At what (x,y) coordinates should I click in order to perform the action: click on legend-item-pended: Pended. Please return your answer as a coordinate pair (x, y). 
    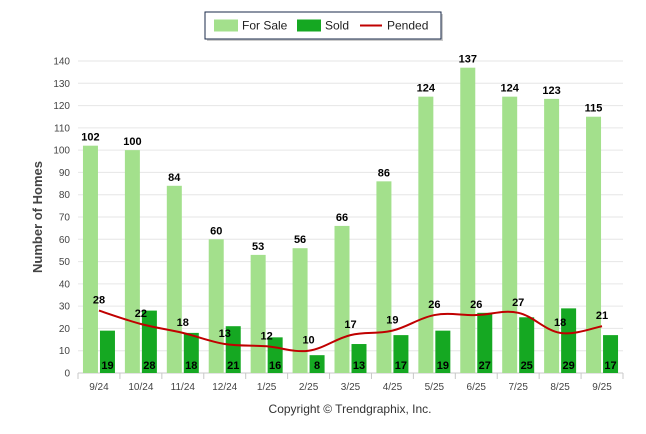
    Looking at the image, I should click on (394, 26).